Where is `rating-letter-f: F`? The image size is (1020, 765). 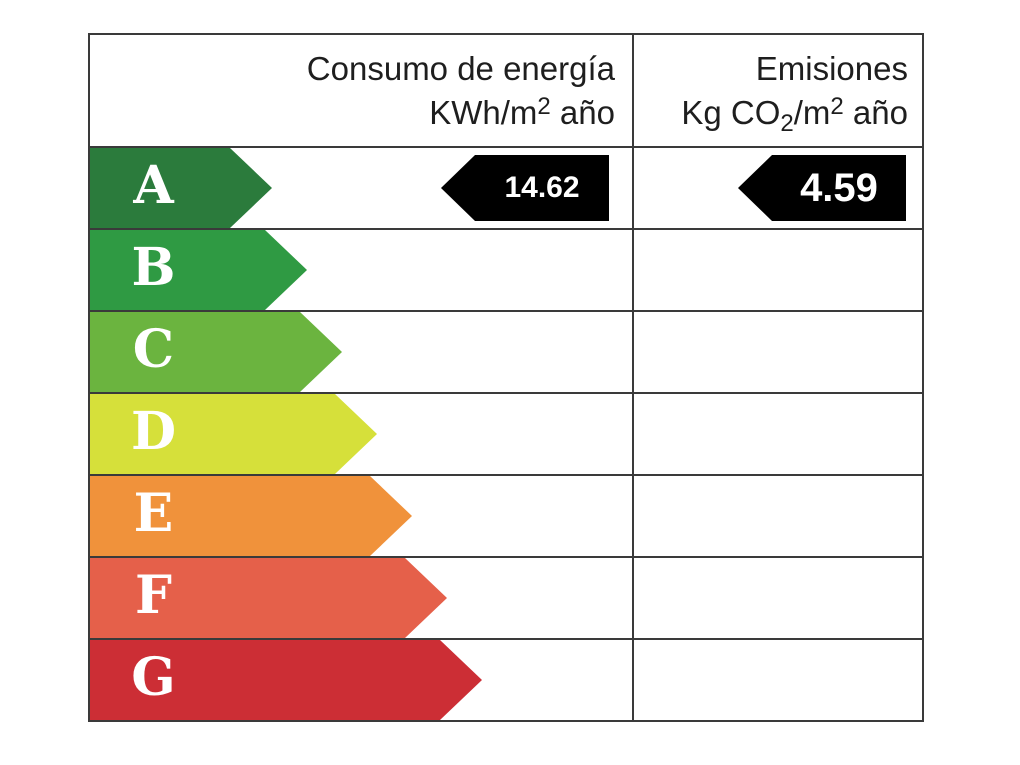 rating-letter-f: F is located at coordinates (154, 595).